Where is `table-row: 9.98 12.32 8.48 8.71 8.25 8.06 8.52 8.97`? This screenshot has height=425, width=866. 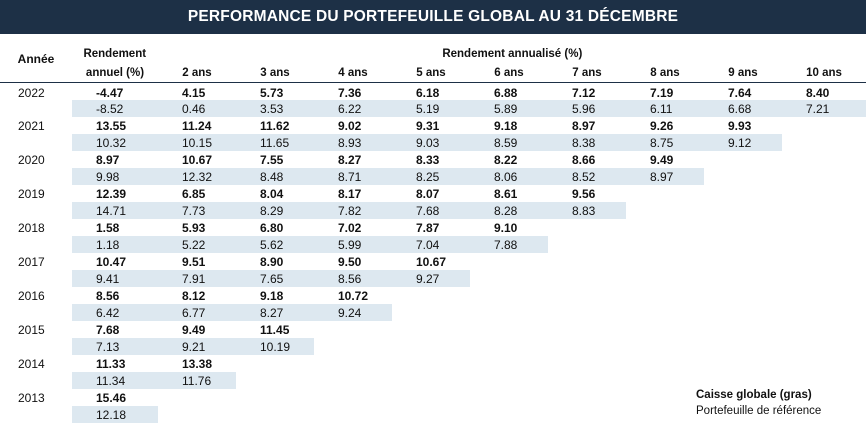
table-row: 9.98 12.32 8.48 8.71 8.25 8.06 8.52 8.97 is located at coordinates (433, 176).